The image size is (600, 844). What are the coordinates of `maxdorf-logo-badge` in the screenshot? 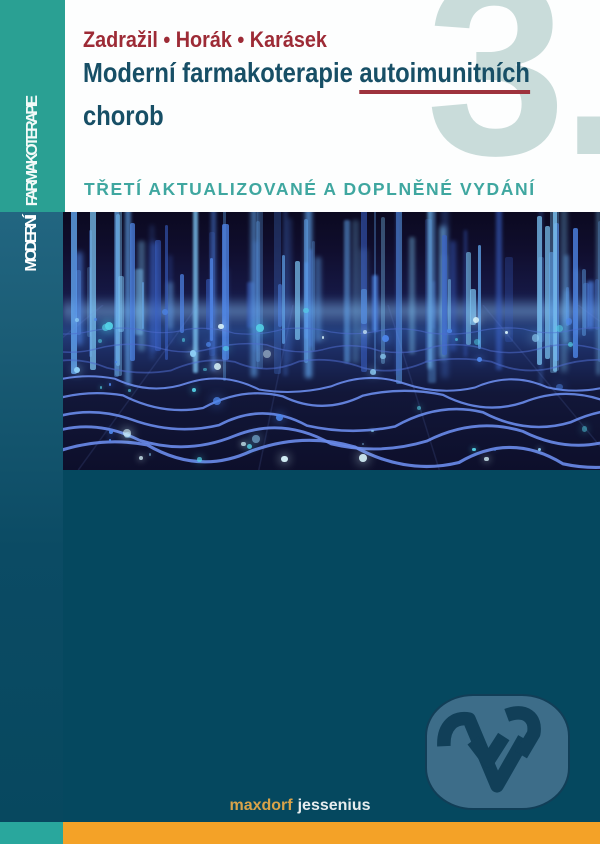 It's located at (497, 752).